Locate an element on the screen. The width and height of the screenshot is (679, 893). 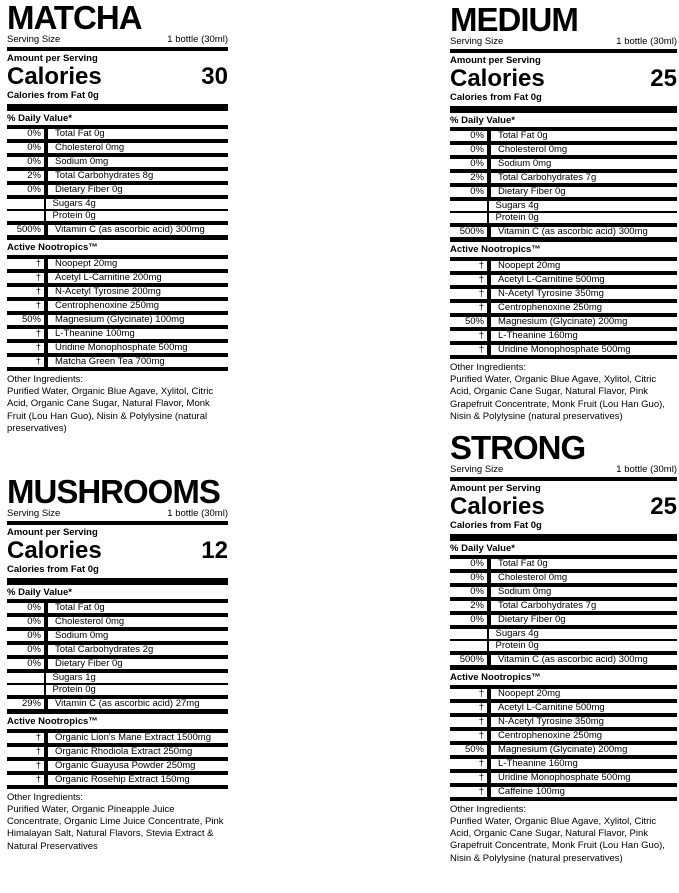
nootropic-name: Magnesium (Glycinate) 200mg is located at coordinates (563, 749).